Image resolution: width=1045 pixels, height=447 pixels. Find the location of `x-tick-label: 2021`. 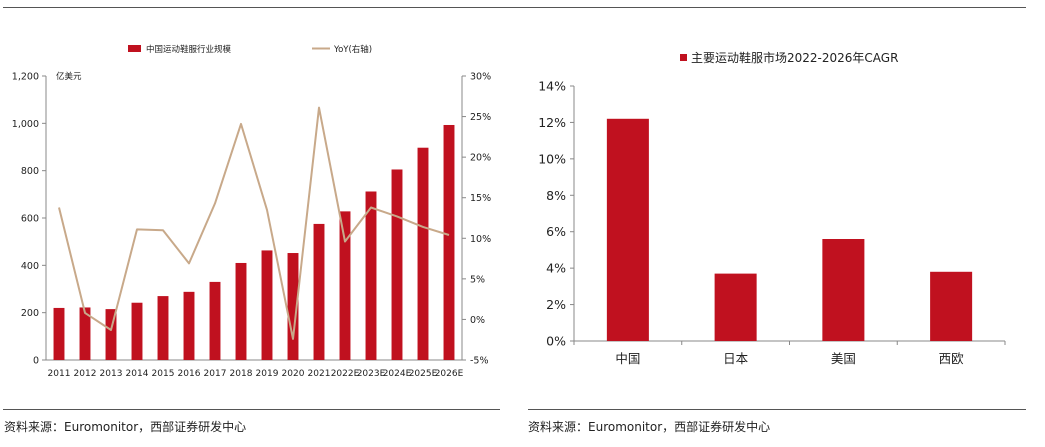

x-tick-label: 2021 is located at coordinates (319, 374).